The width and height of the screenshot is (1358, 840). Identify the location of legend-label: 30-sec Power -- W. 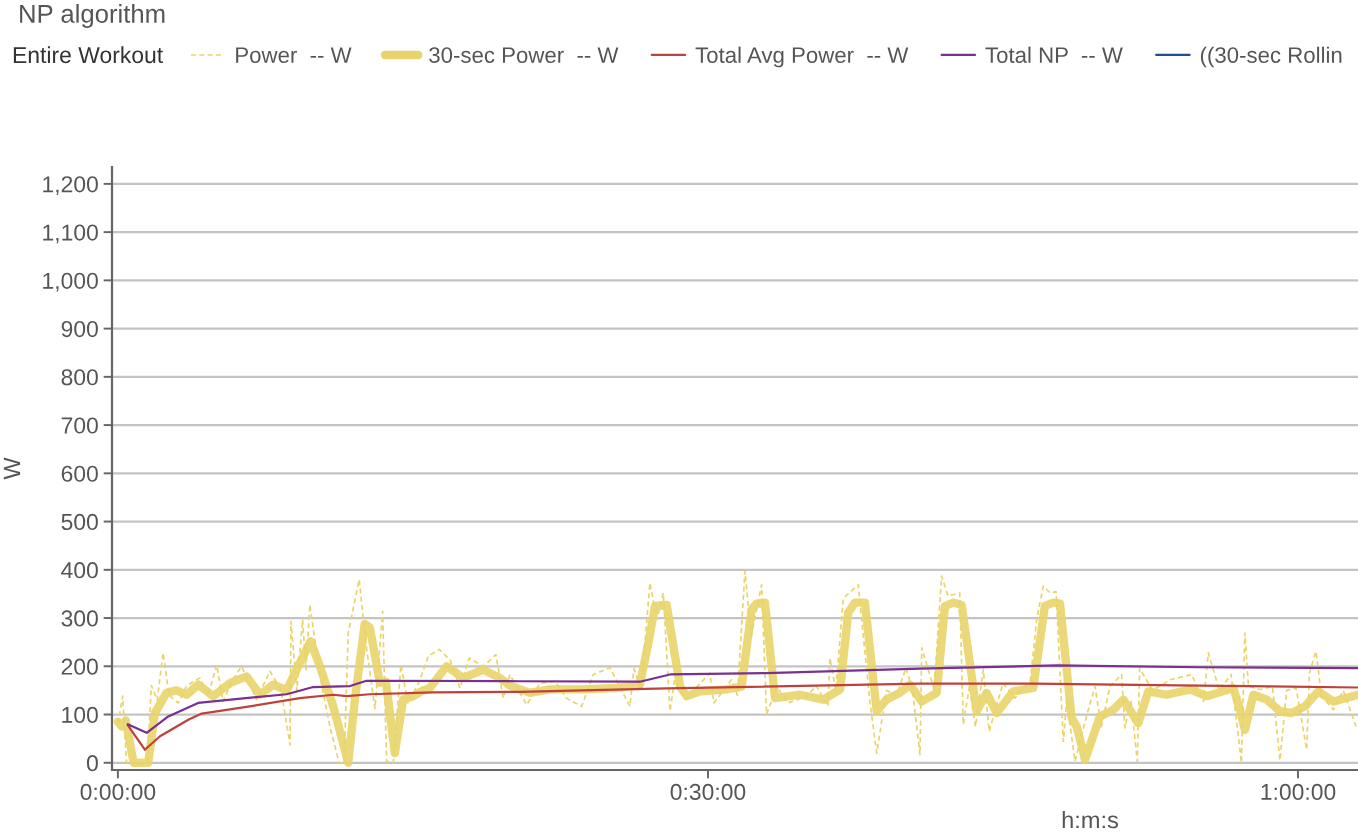
(524, 55).